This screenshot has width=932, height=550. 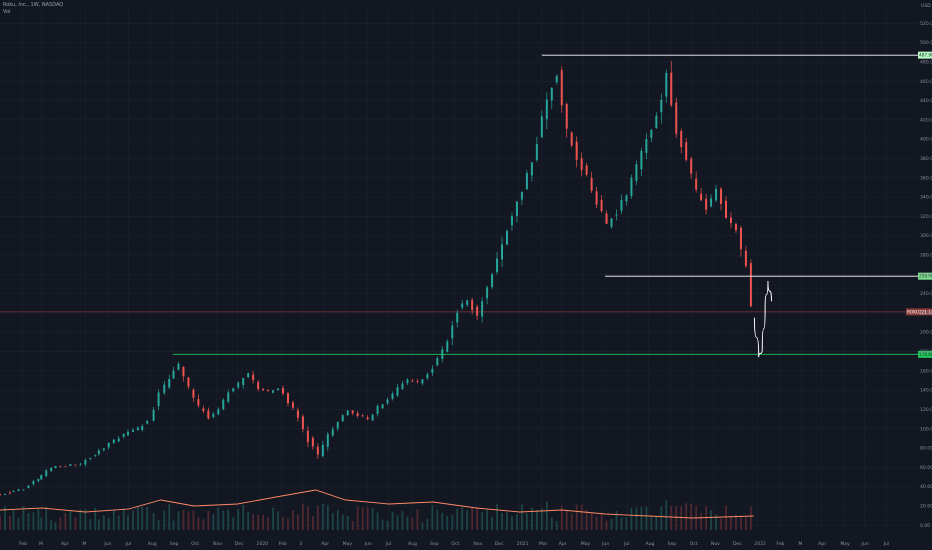 I want to click on x-tick-label: Oct, so click(x=694, y=544).